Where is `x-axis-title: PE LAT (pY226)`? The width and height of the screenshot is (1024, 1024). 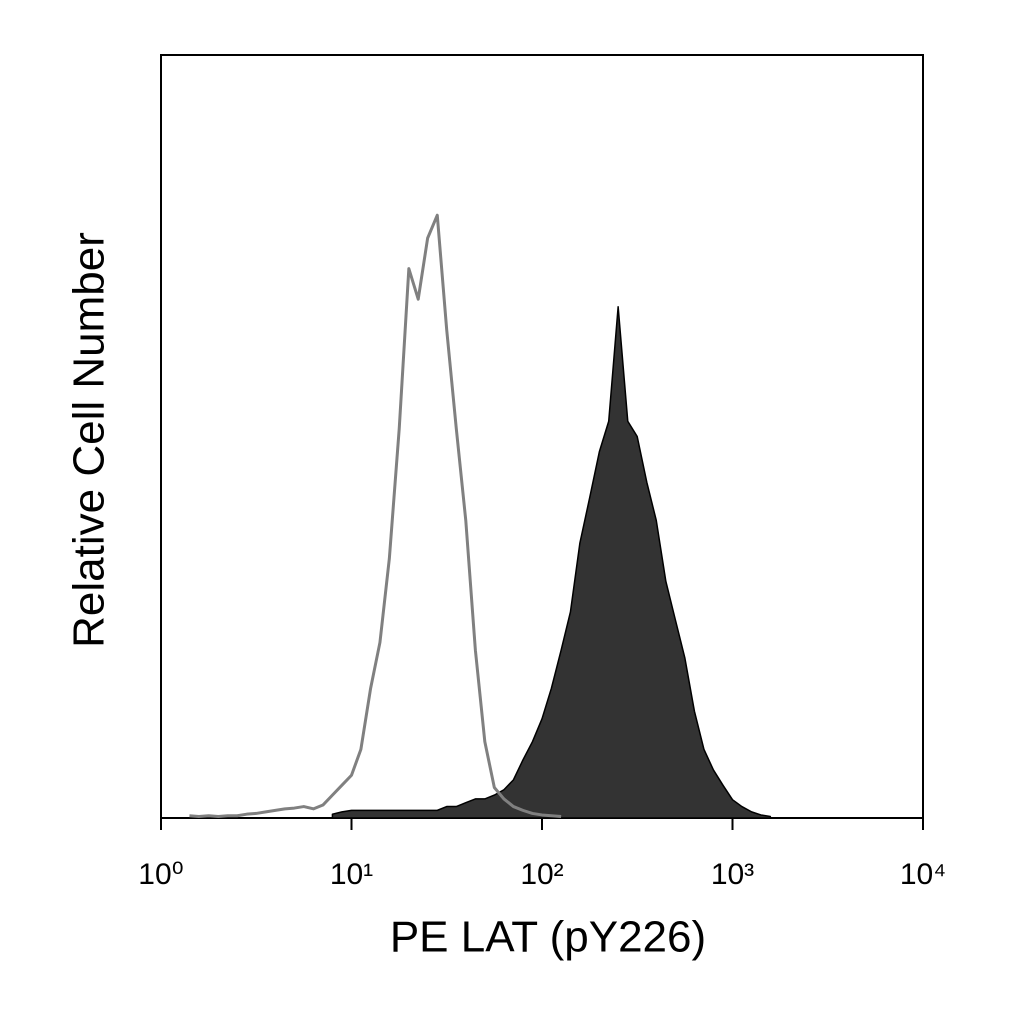
x-axis-title: PE LAT (pY226) is located at coordinates (548, 937).